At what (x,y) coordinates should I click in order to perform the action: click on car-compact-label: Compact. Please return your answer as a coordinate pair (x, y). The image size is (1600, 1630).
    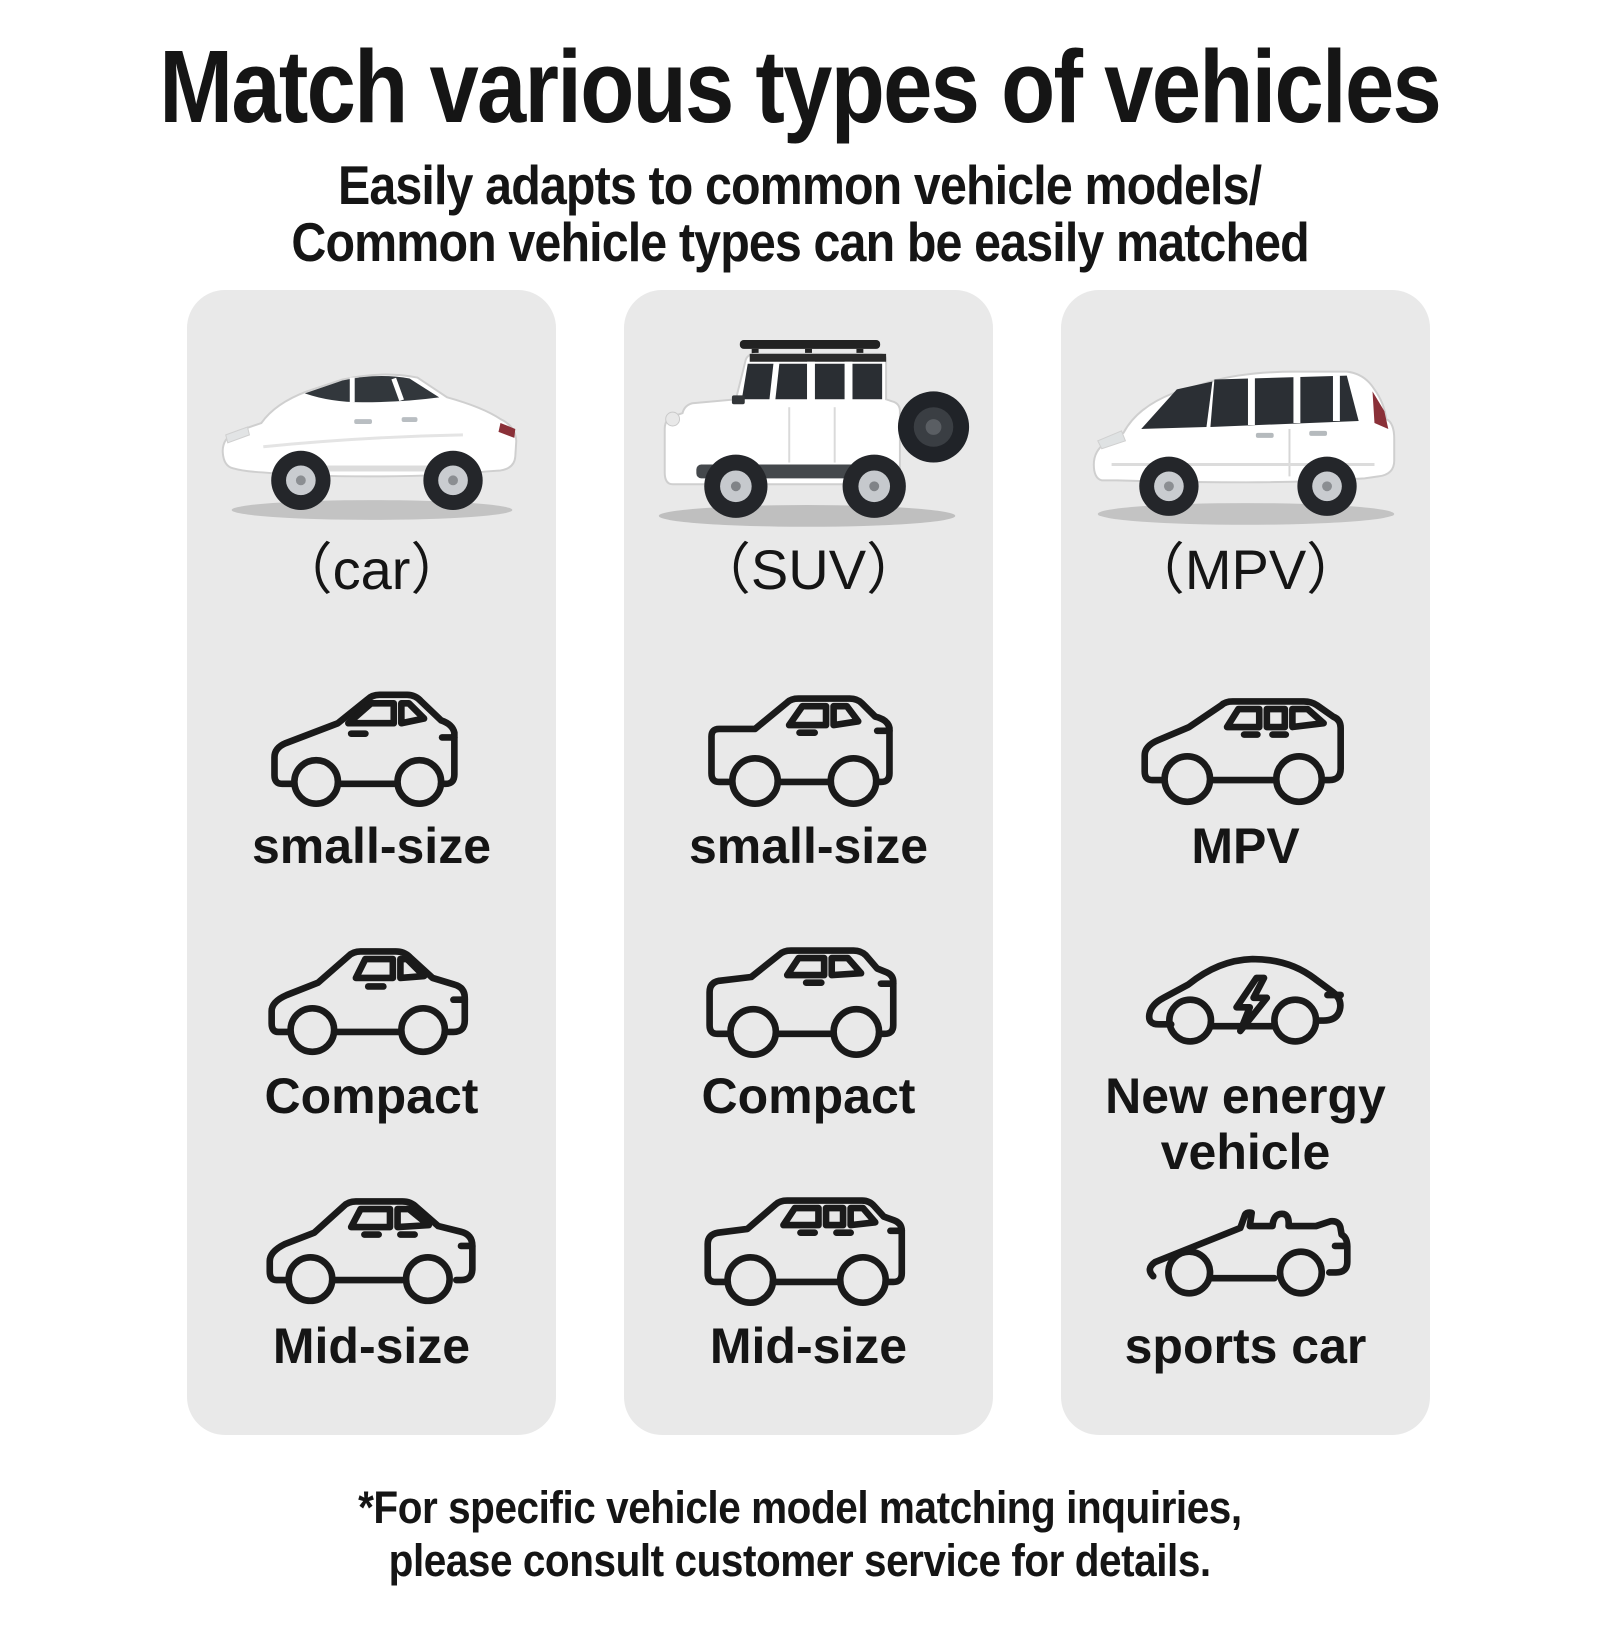
    Looking at the image, I should click on (371, 1095).